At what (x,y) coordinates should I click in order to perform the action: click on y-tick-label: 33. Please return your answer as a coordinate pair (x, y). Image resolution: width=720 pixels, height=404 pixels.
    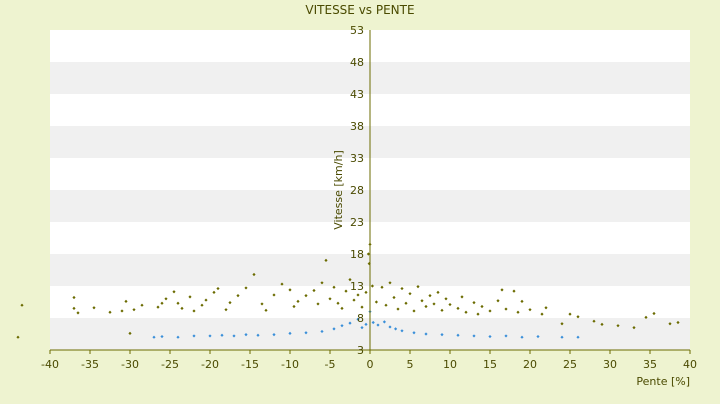
    Looking at the image, I should click on (357, 158).